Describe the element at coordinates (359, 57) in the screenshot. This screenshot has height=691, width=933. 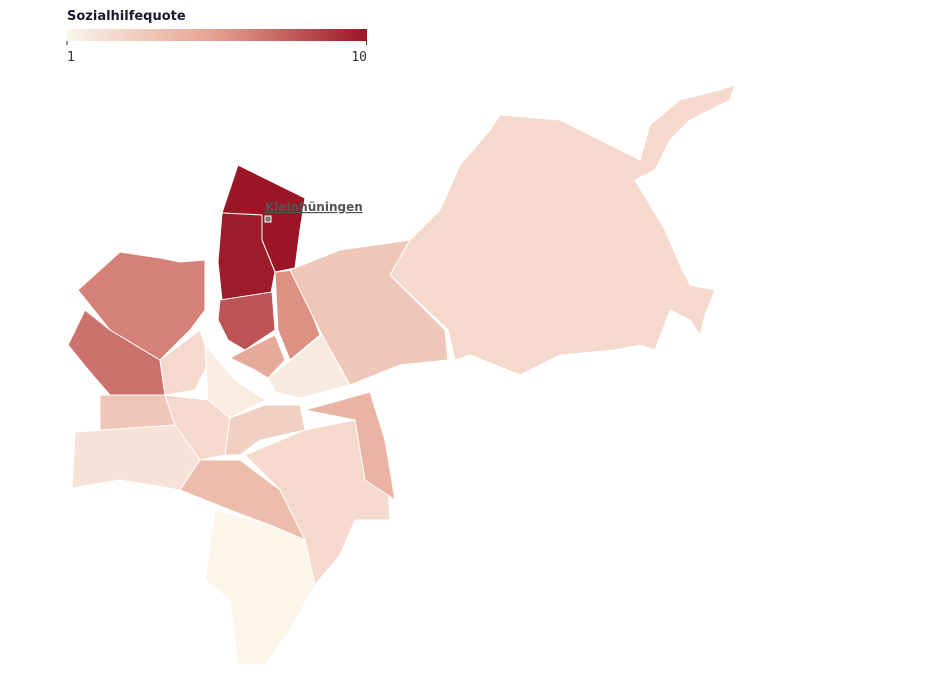
I see `legend-tick-label: 10` at that location.